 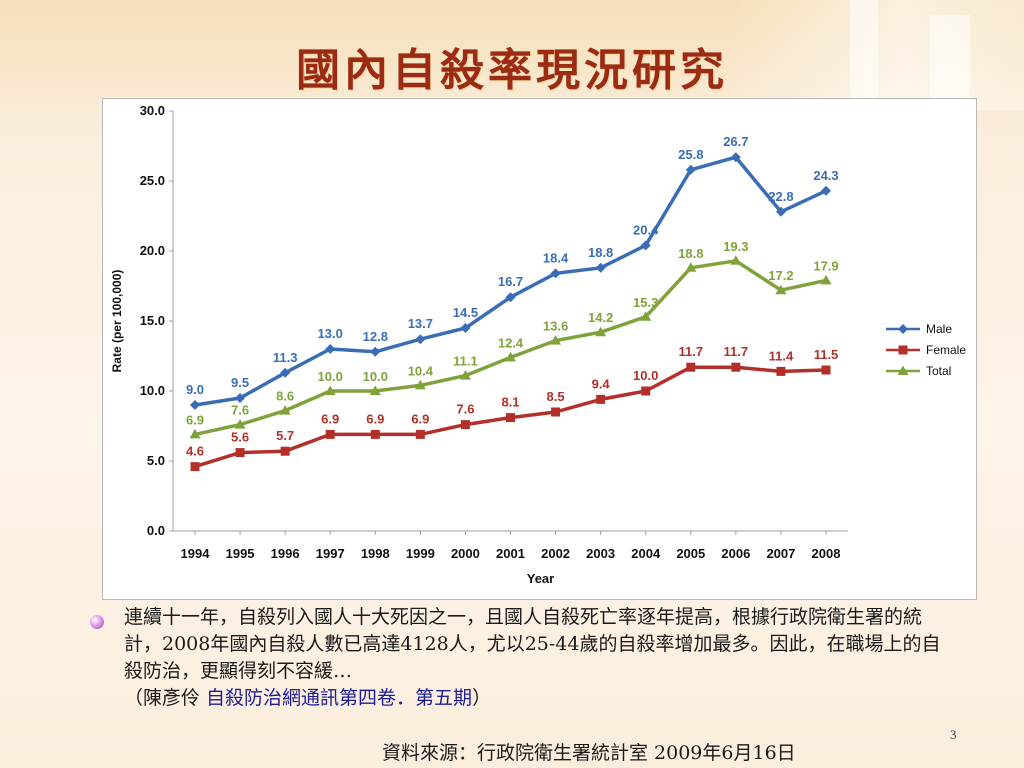 I want to click on data-label-male: 25.8, so click(x=690, y=154).